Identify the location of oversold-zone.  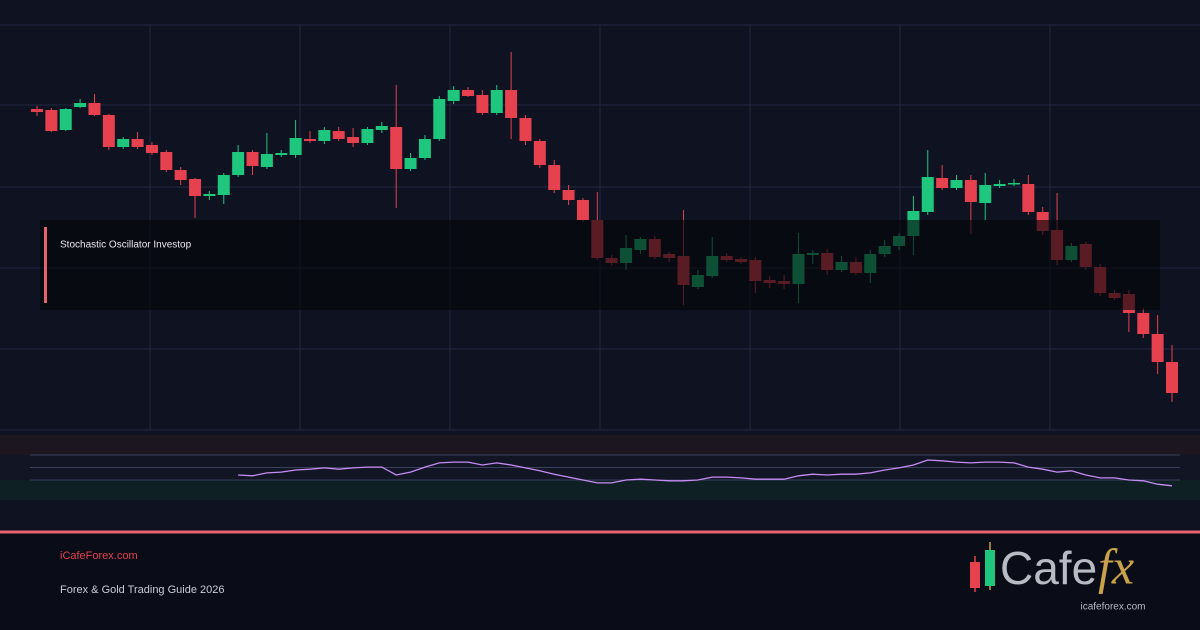
(600, 489).